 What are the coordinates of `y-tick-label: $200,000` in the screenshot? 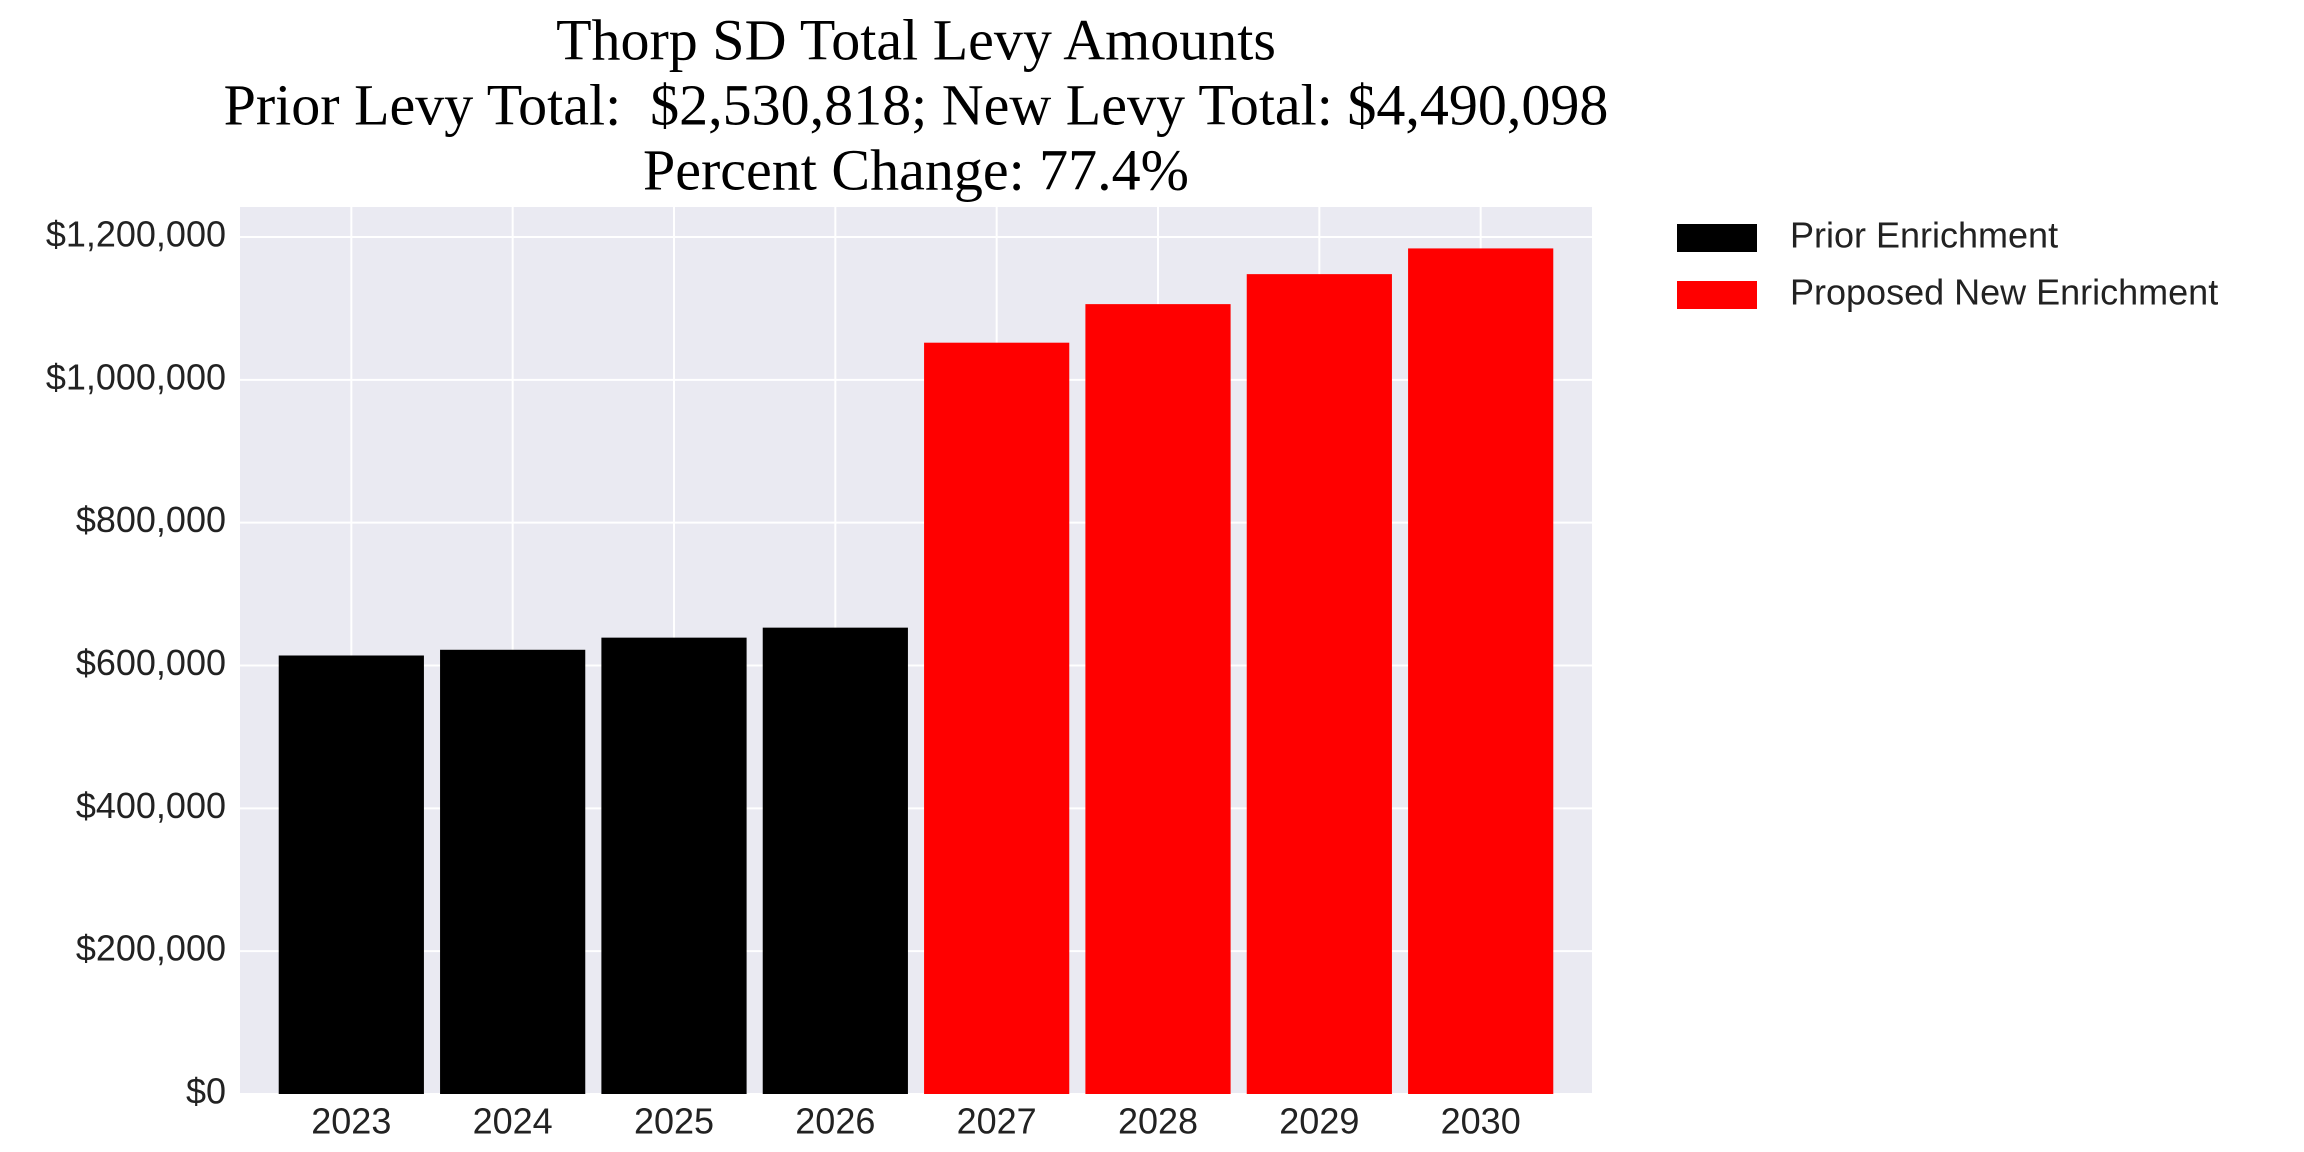 It's located at (151, 948).